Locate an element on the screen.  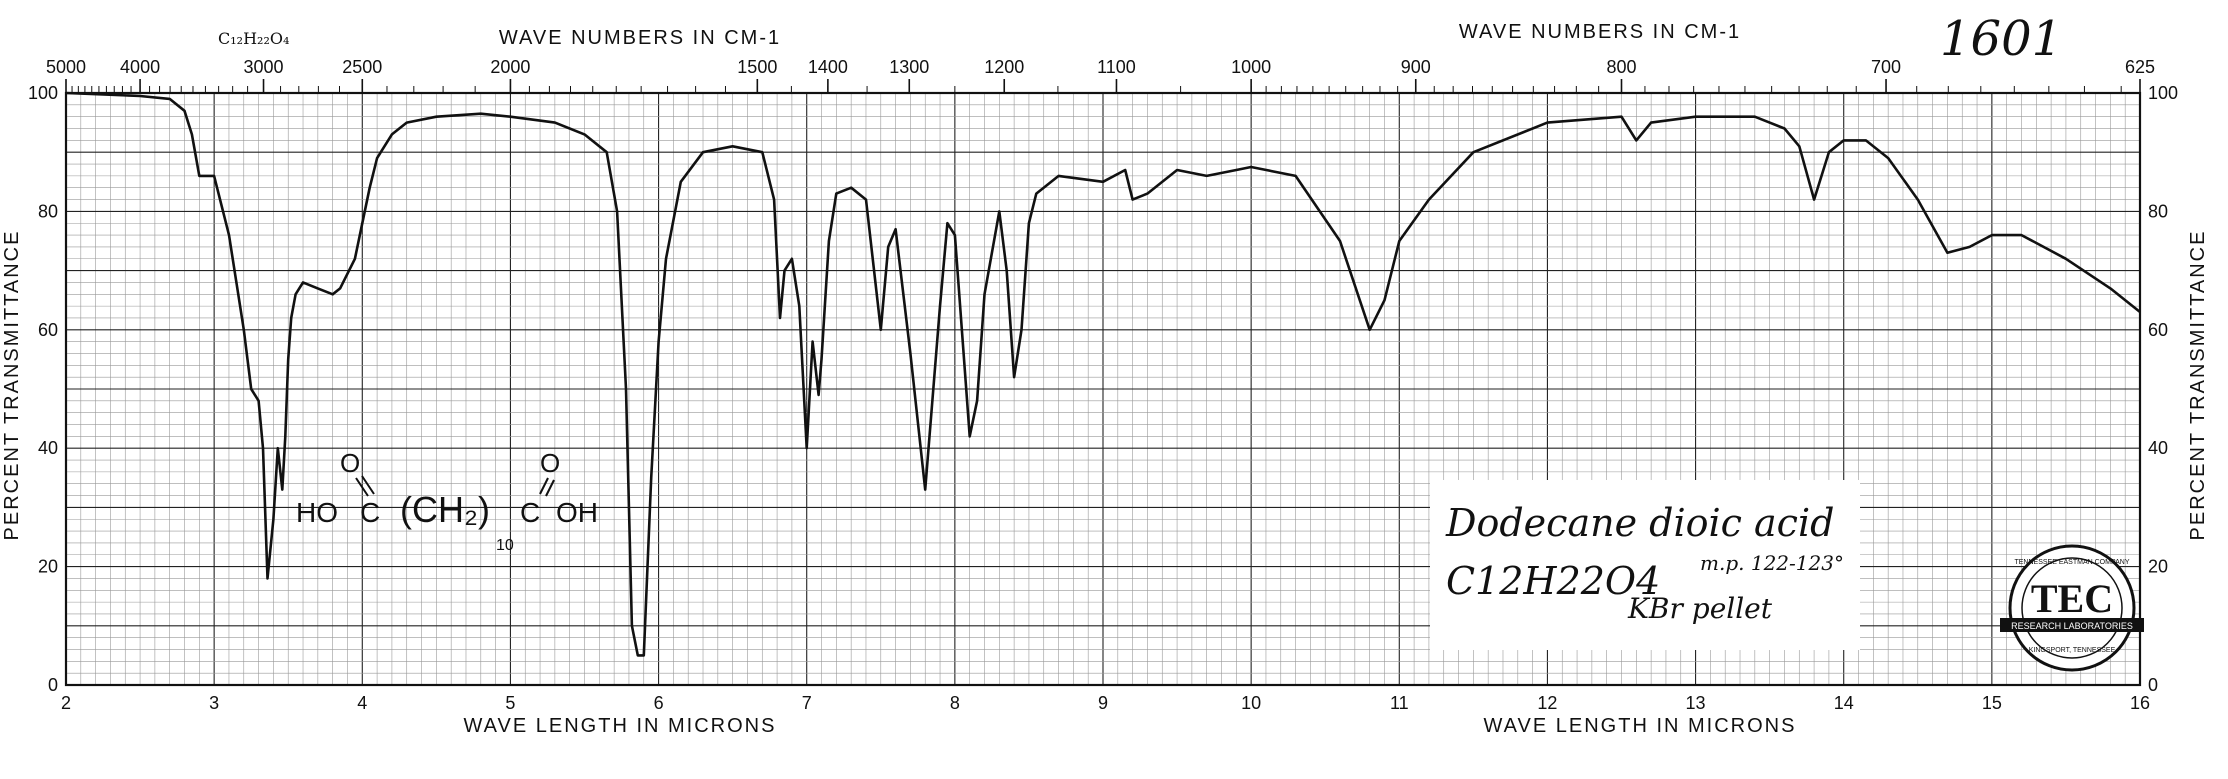
x-tick-label: 12 is located at coordinates (1547, 703).